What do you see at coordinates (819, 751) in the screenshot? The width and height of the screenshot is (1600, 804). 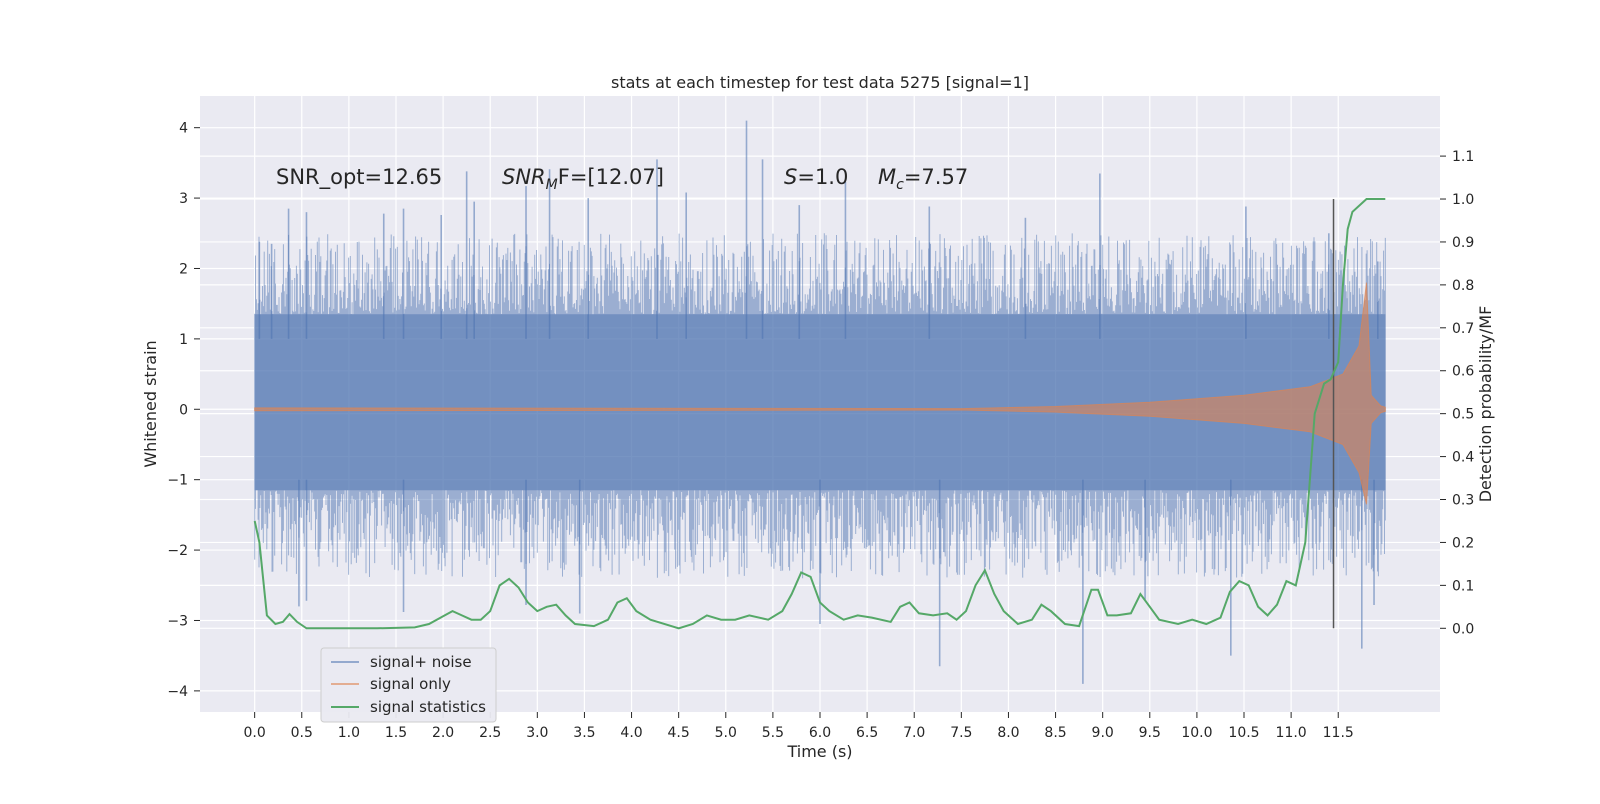 I see `x-axis-label: Time (s)` at bounding box center [819, 751].